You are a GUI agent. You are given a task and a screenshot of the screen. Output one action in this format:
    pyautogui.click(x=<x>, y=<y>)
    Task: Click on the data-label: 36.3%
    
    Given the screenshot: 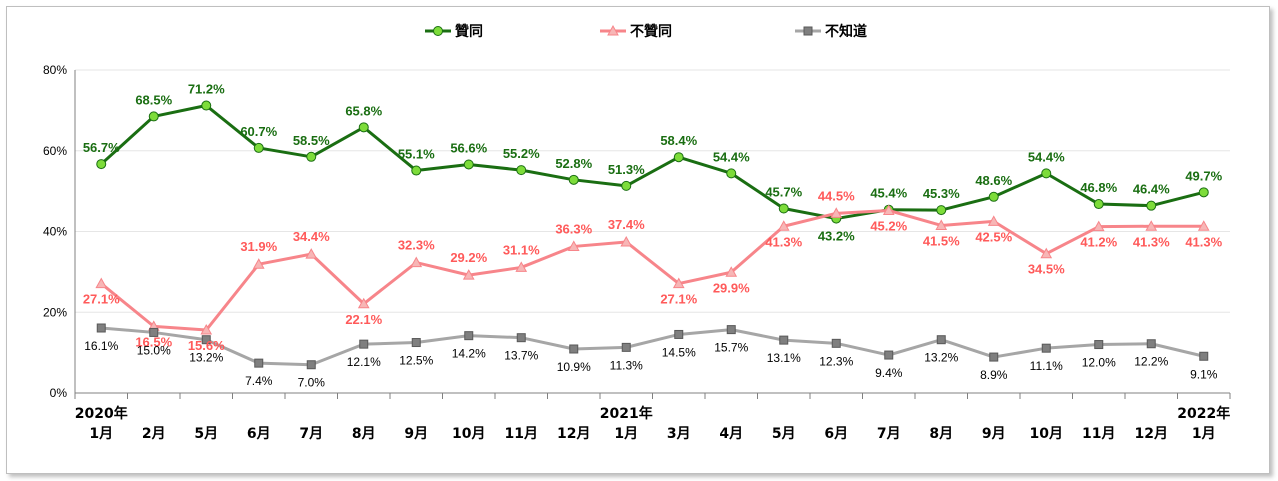 What is the action you would take?
    pyautogui.click(x=573, y=228)
    